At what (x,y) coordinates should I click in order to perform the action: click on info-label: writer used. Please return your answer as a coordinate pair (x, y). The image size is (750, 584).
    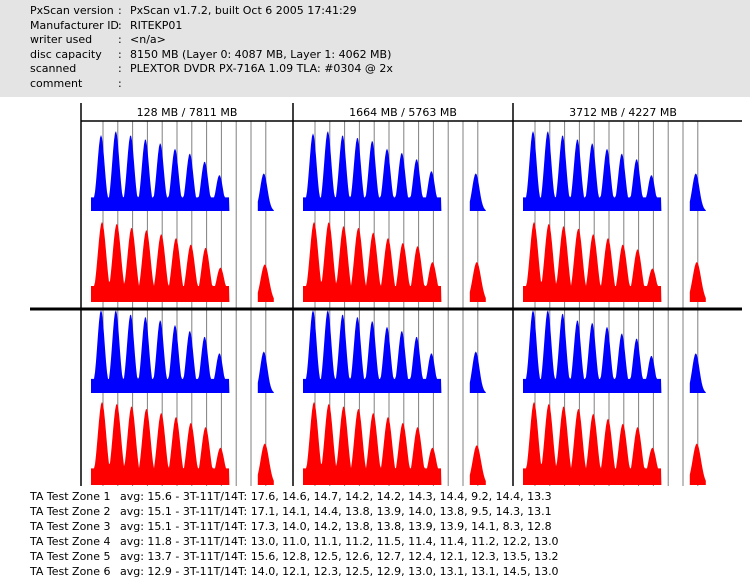
    Looking at the image, I should click on (61, 39).